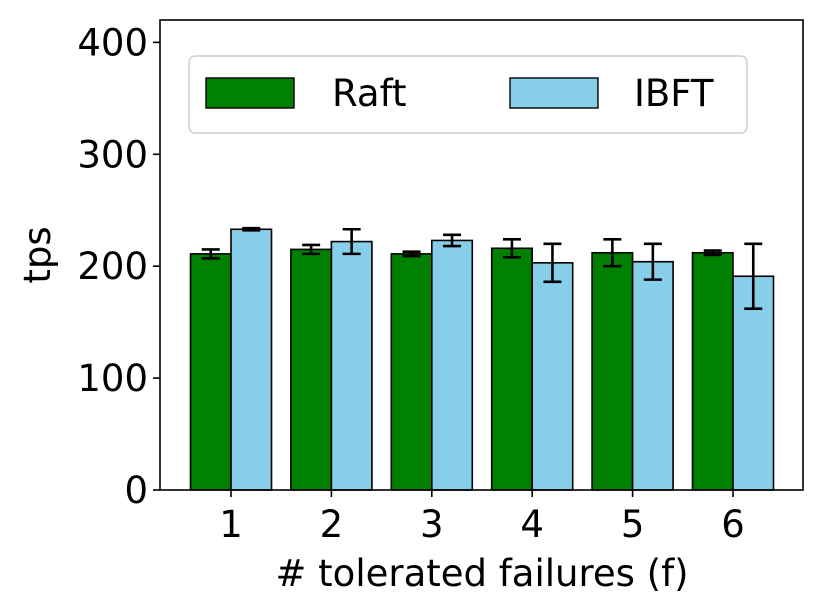 Image resolution: width=823 pixels, height=609 pixels. What do you see at coordinates (136, 490) in the screenshot?
I see `y-tick-label: 0` at bounding box center [136, 490].